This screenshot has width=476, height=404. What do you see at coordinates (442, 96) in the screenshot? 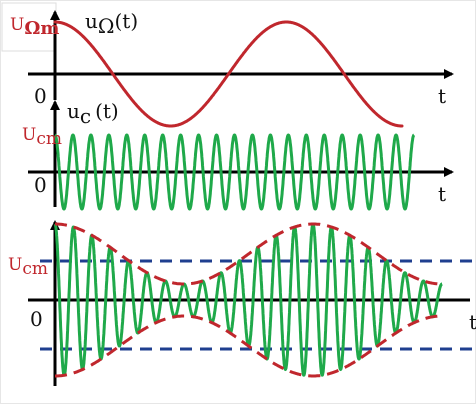
I see `top-t-label: t` at bounding box center [442, 96].